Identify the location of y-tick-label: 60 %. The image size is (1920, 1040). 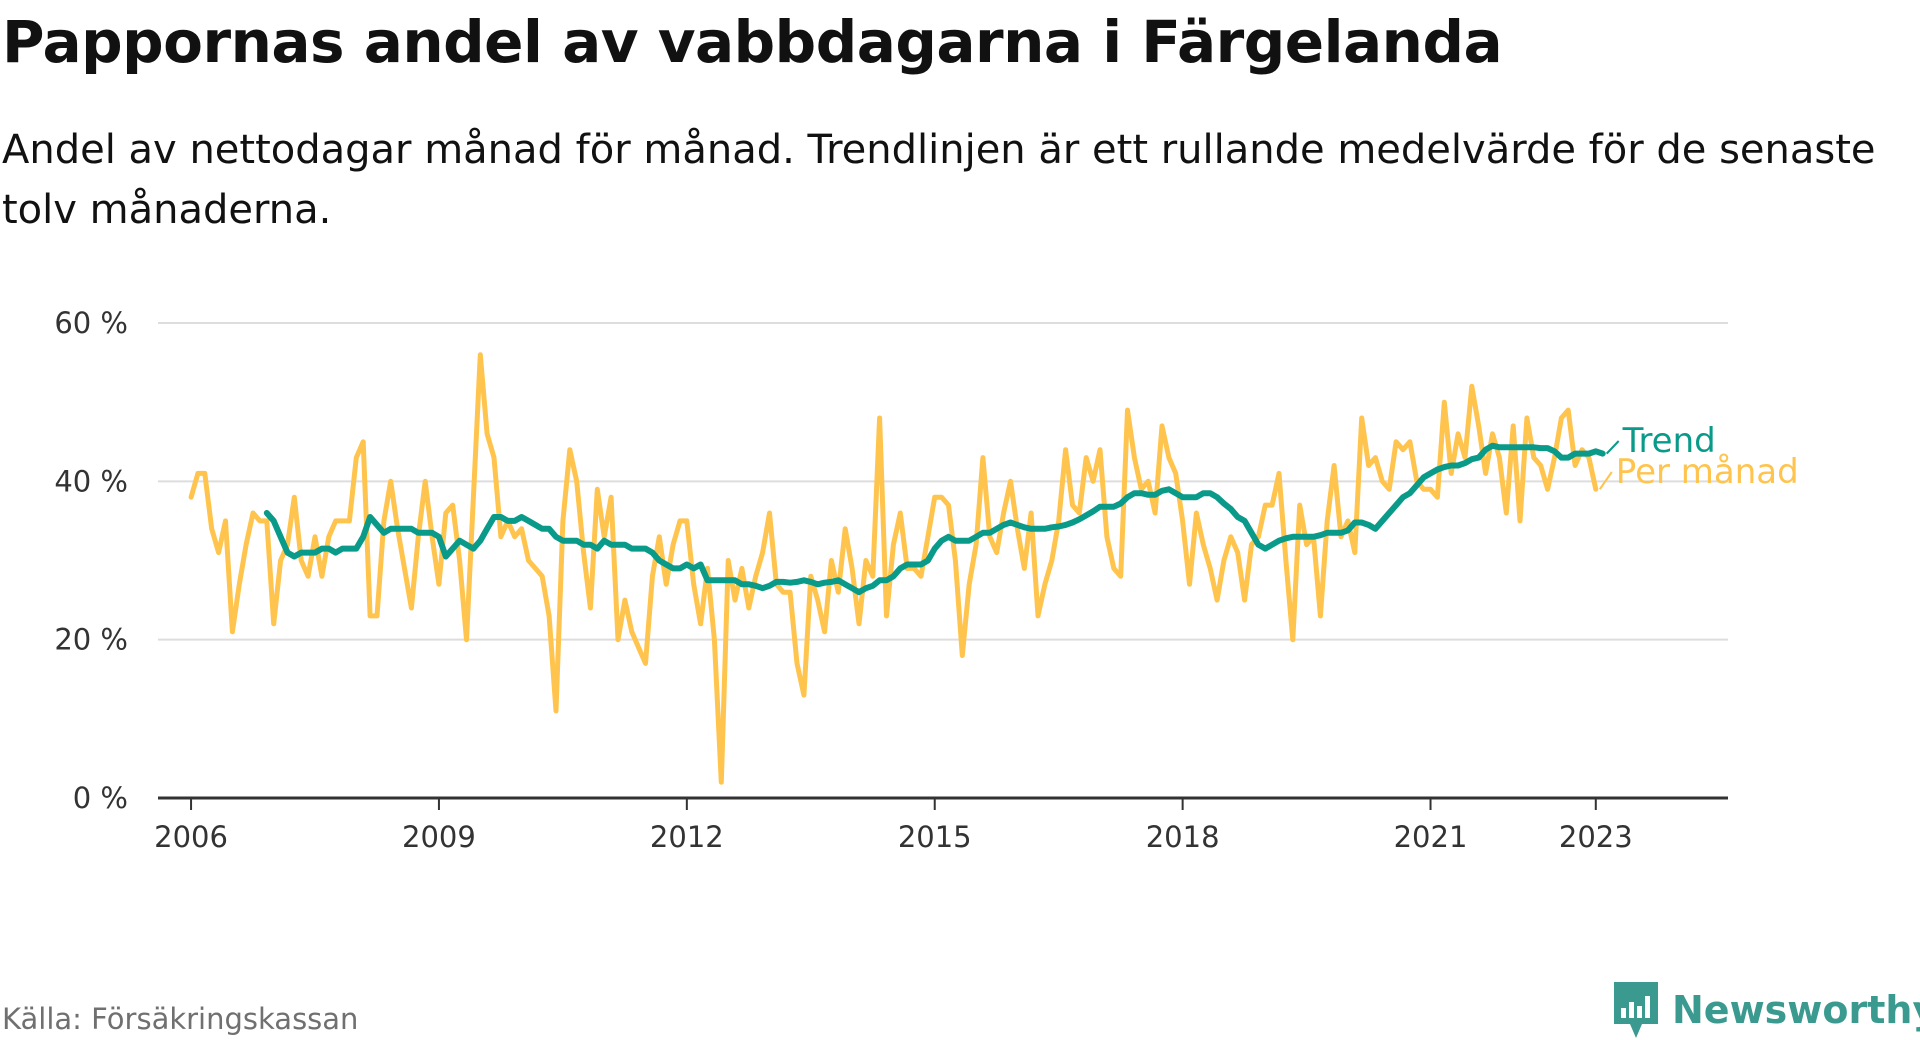
(91, 323).